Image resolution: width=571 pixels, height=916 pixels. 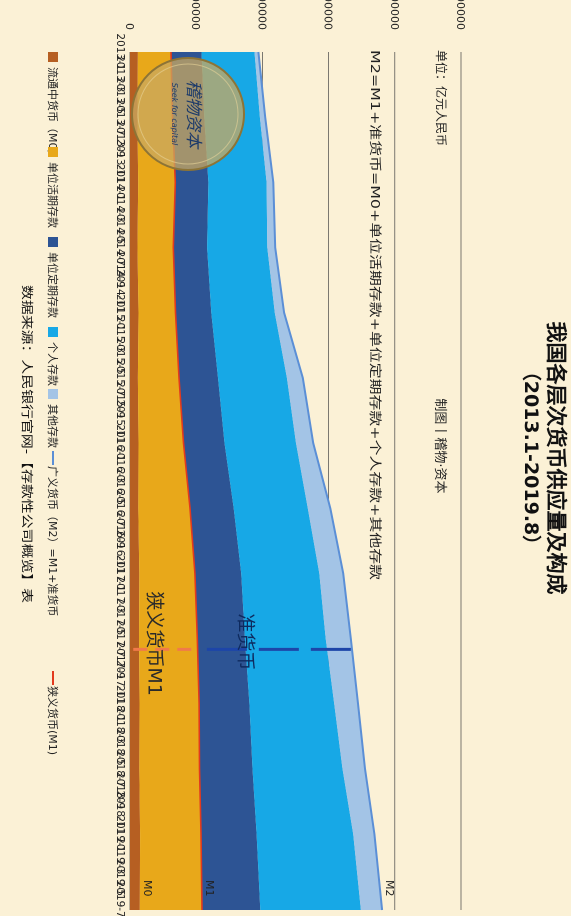 What do you see at coordinates (120, 682) in the screenshot?
I see `x-tick-label: 2017-11` at bounding box center [120, 682].